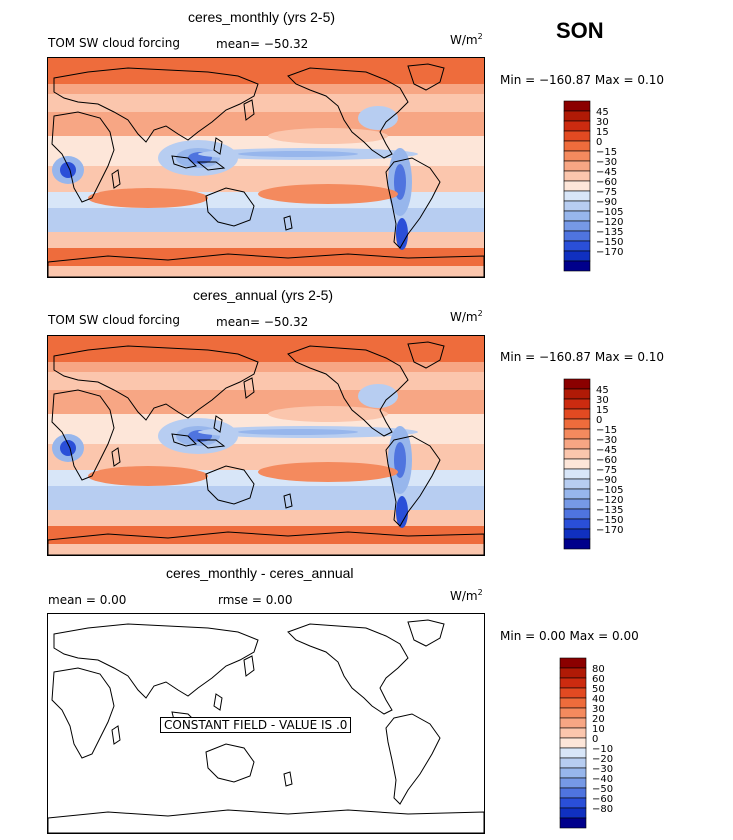 The image size is (733, 840). What do you see at coordinates (598, 719) in the screenshot?
I see `colorbar-level-label: 20` at bounding box center [598, 719].